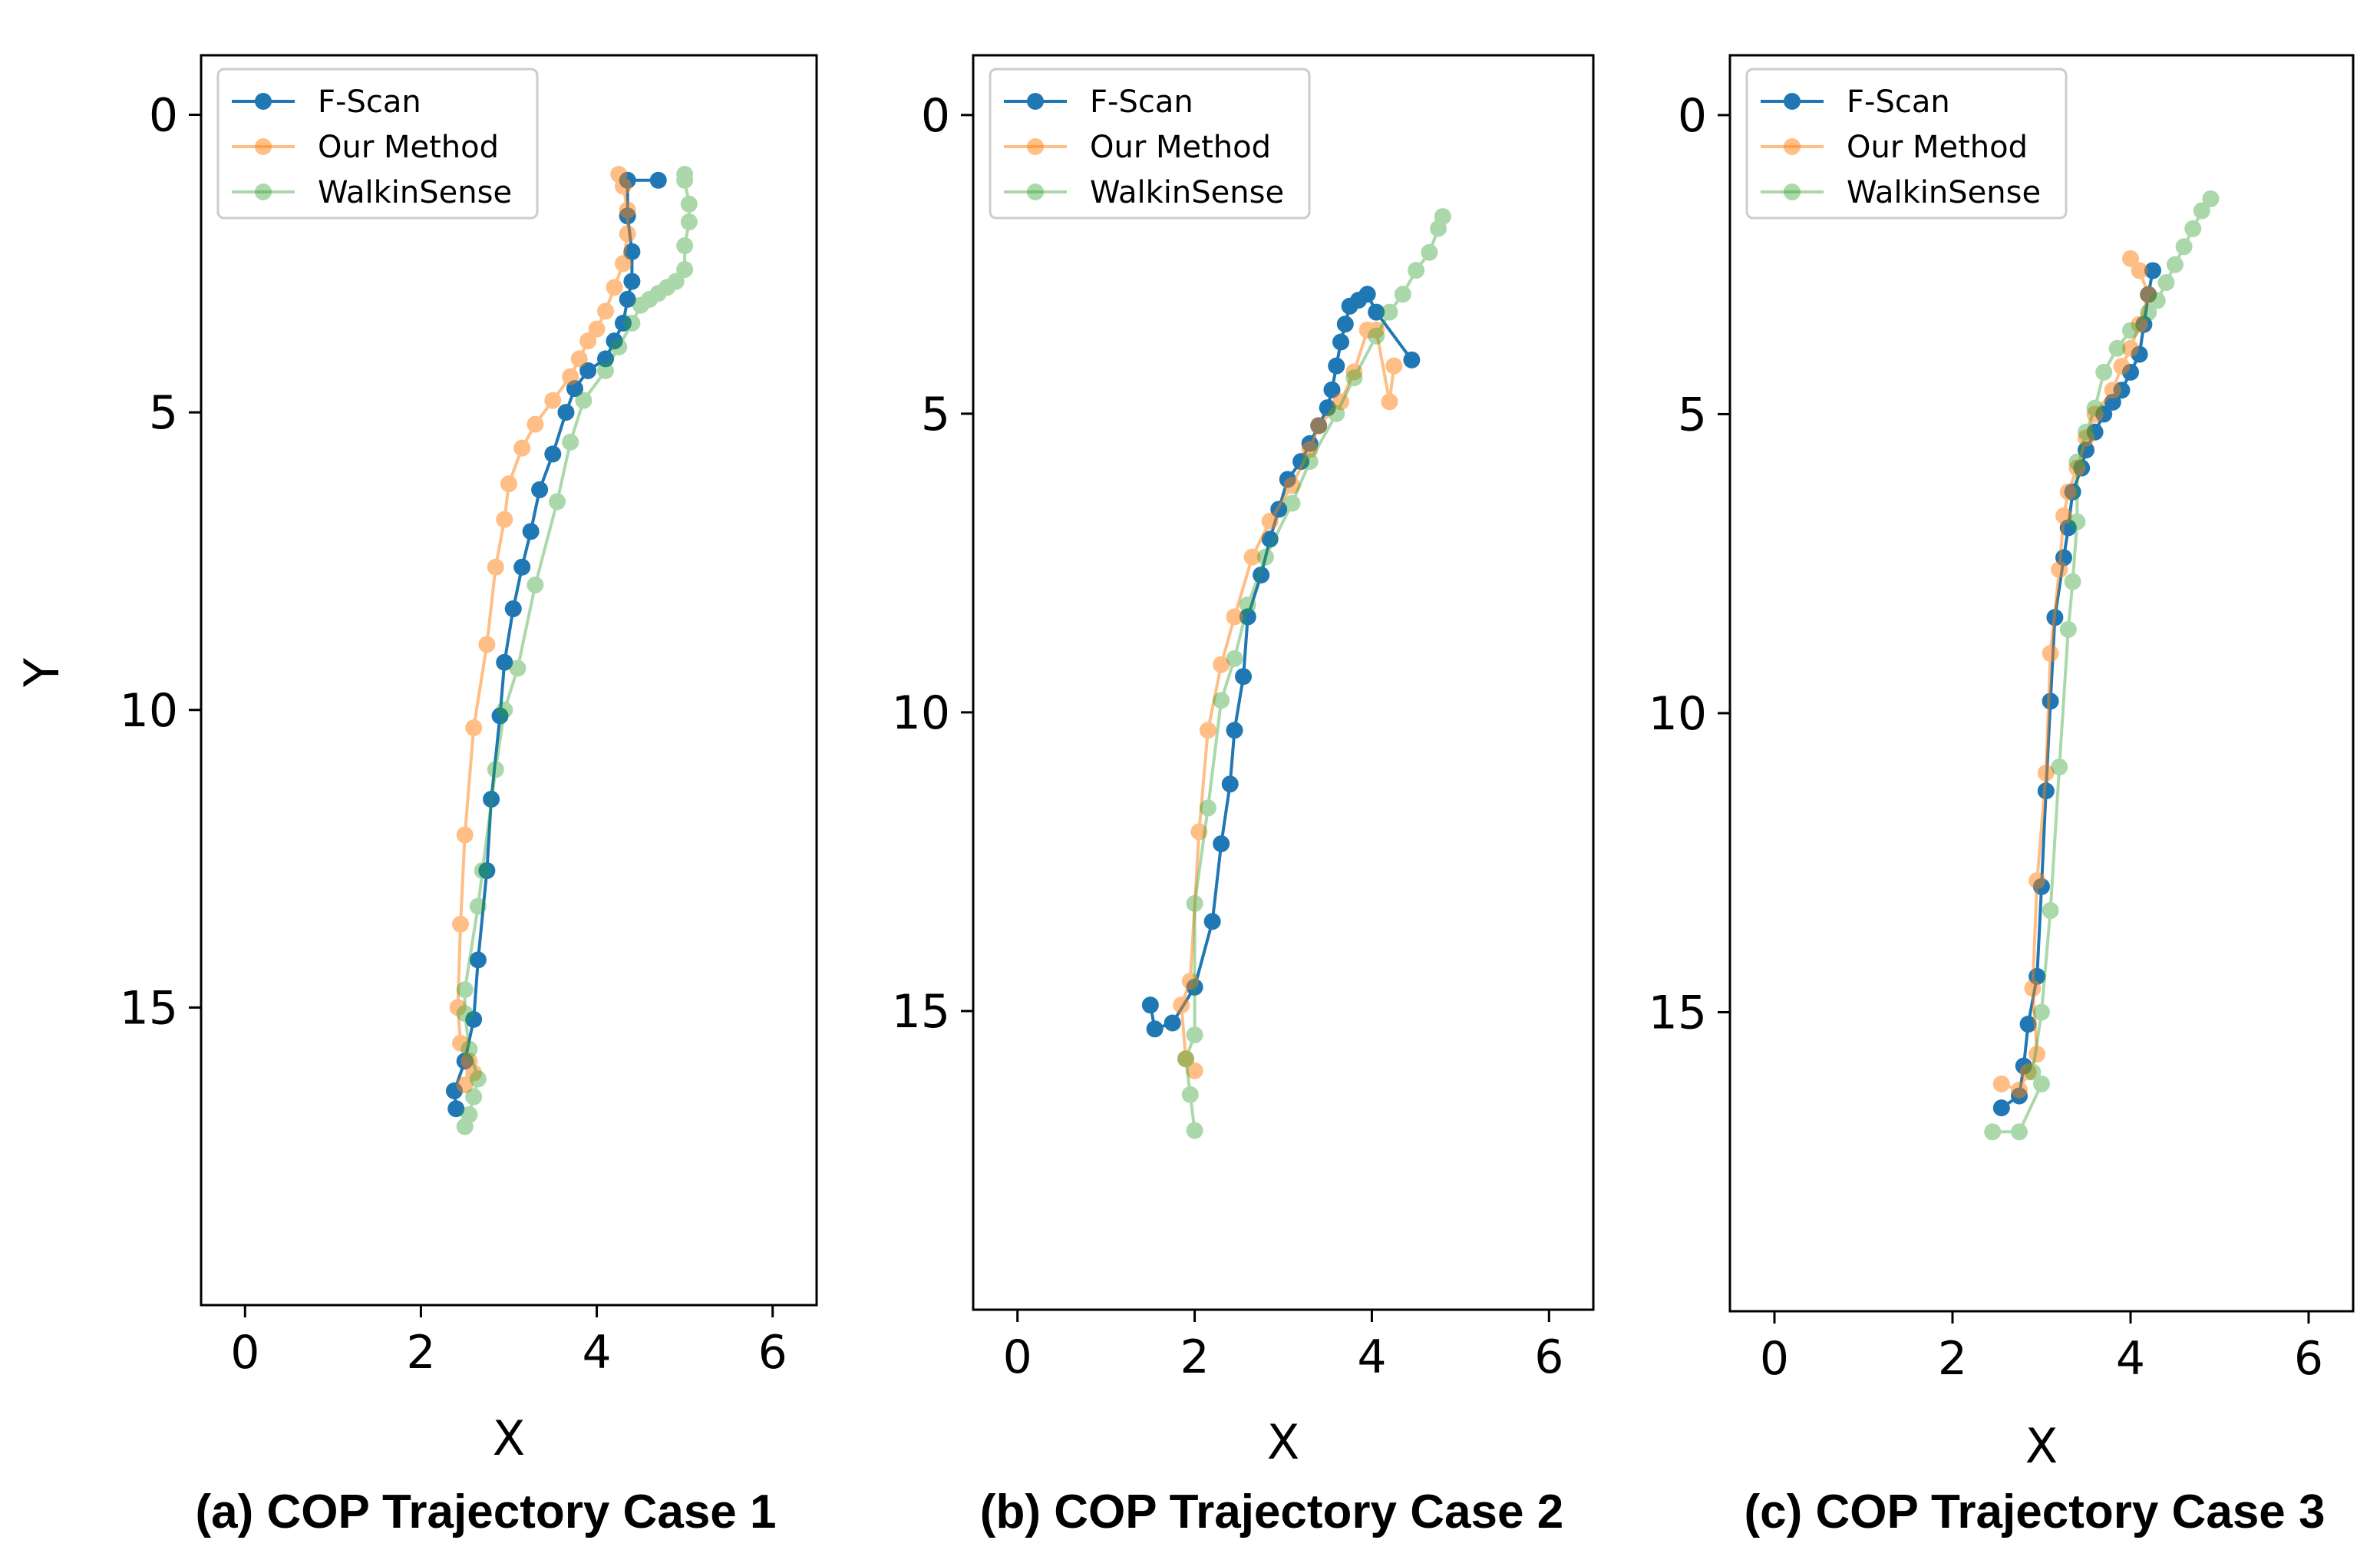 Image resolution: width=2380 pixels, height=1550 pixels. What do you see at coordinates (921, 713) in the screenshot?
I see `y-tick-label: 10` at bounding box center [921, 713].